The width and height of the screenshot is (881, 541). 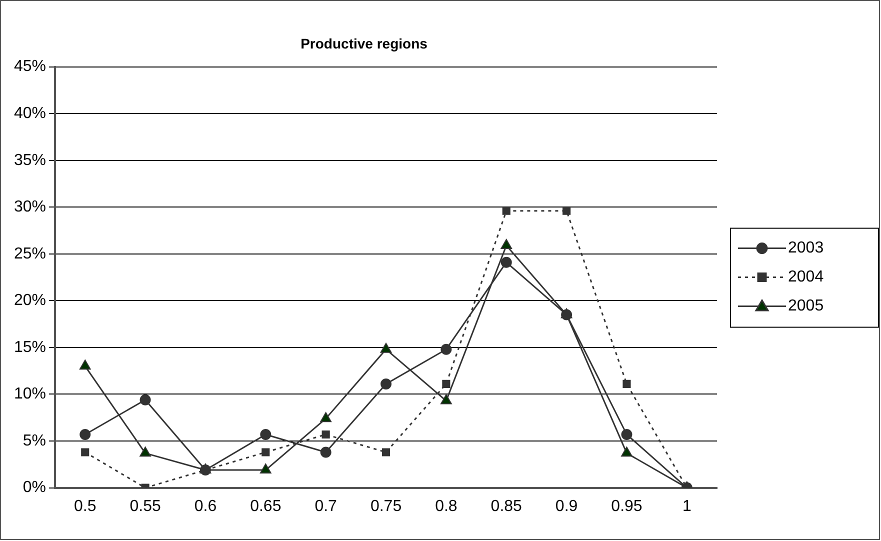 I want to click on x-tick-label: 1, so click(x=687, y=506).